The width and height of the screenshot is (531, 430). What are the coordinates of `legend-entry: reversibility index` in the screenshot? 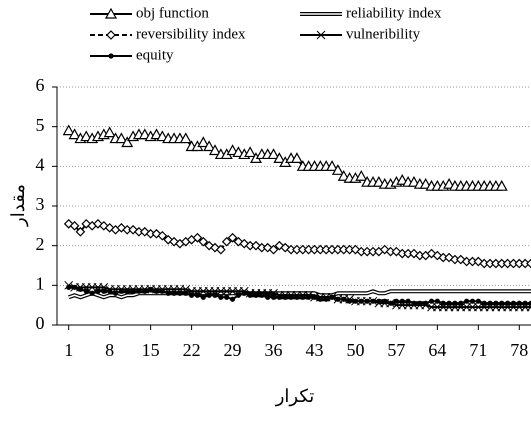 It's located at (168, 34).